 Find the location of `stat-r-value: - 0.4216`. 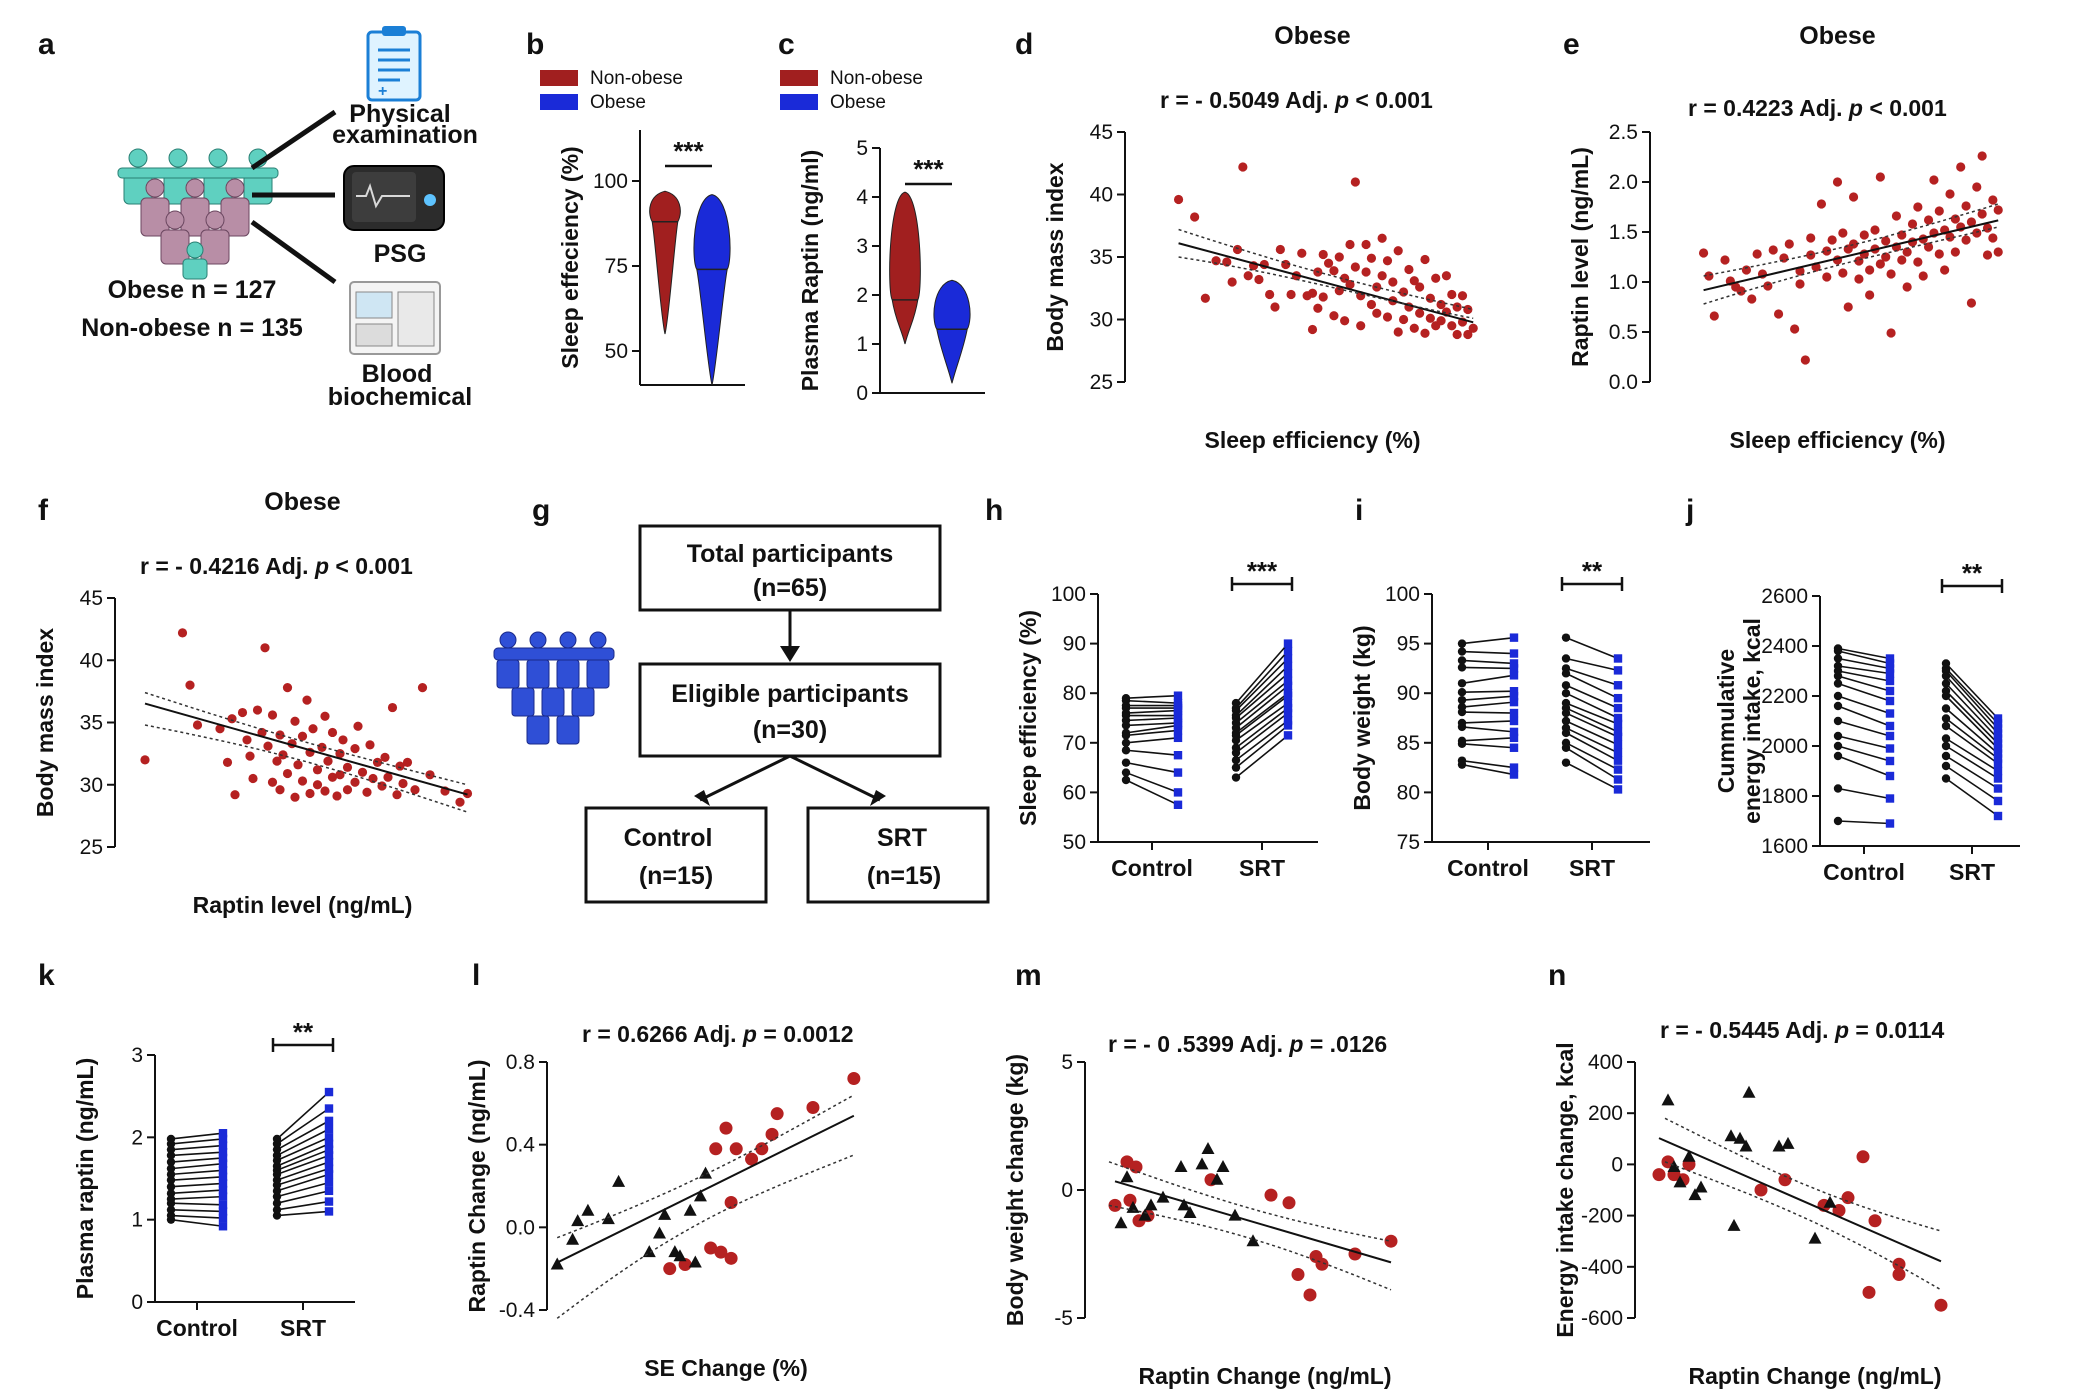

stat-r-value: - 0.4216 is located at coordinates (217, 566).